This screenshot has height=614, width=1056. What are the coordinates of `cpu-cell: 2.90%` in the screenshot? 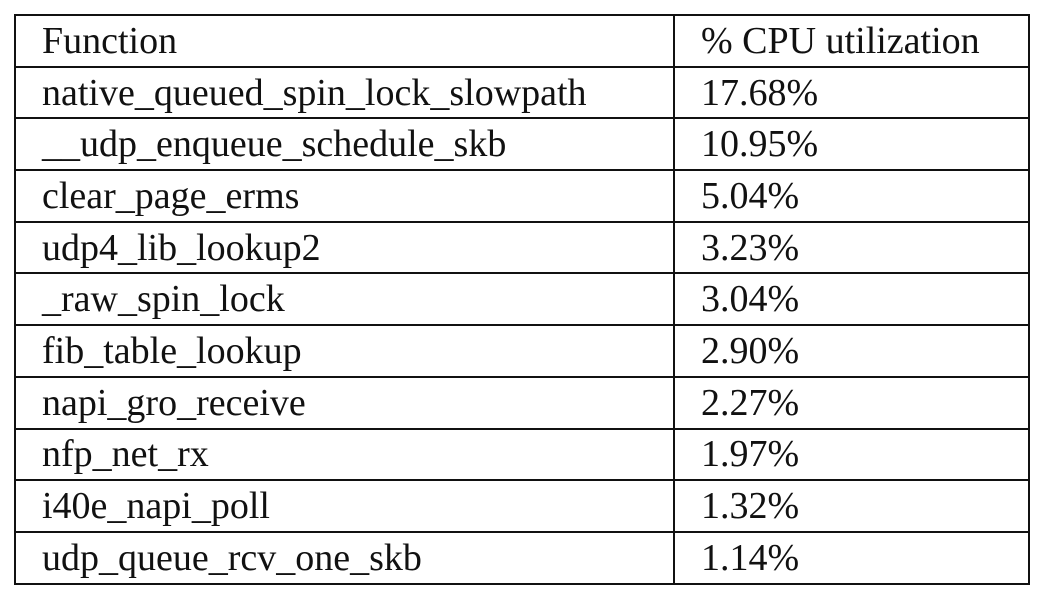 It's located at (851, 351).